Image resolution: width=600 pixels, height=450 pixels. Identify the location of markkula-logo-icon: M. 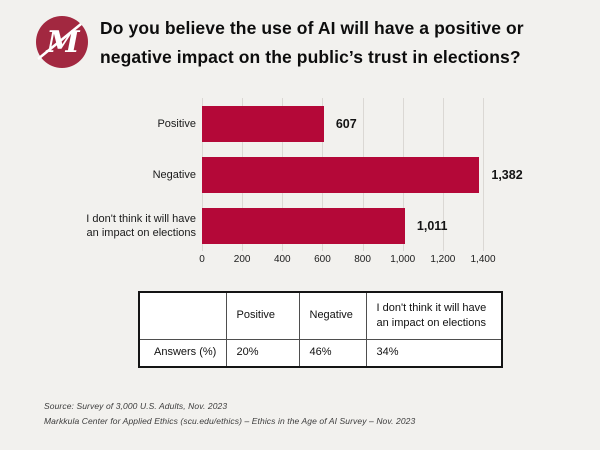
(62, 42).